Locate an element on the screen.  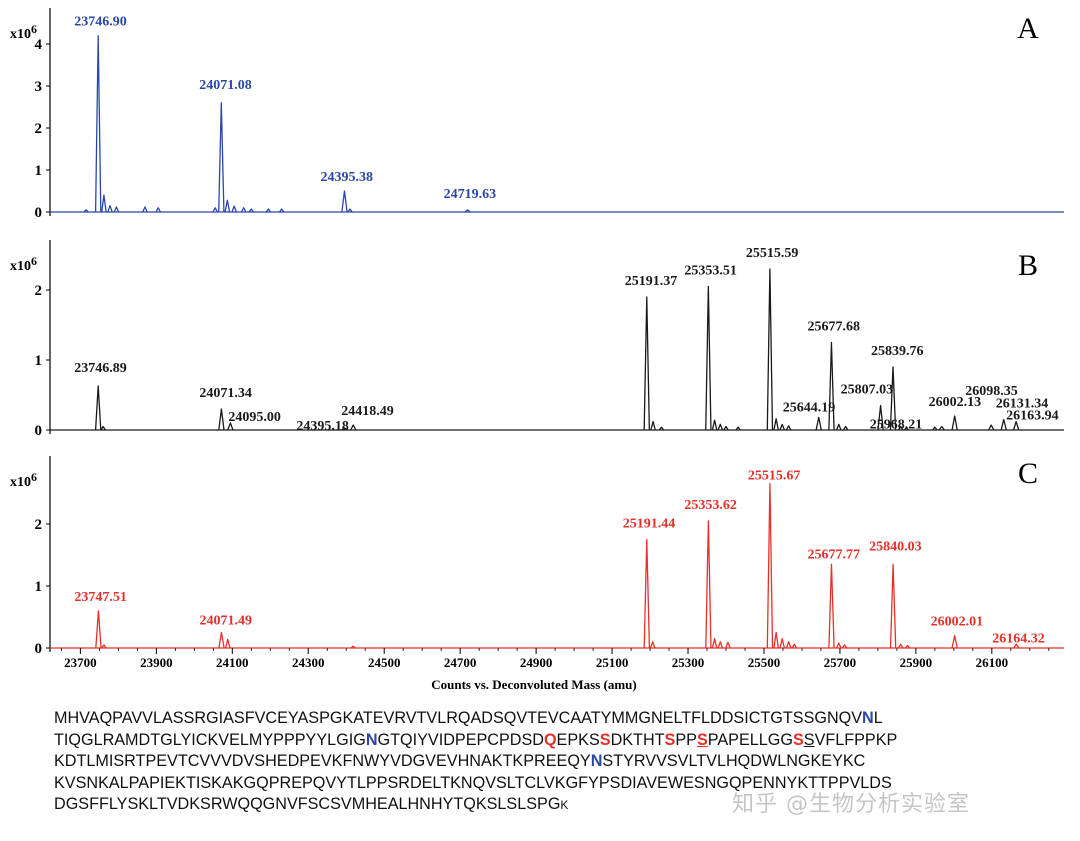
peak-label: 24395.18 is located at coordinates (322, 426).